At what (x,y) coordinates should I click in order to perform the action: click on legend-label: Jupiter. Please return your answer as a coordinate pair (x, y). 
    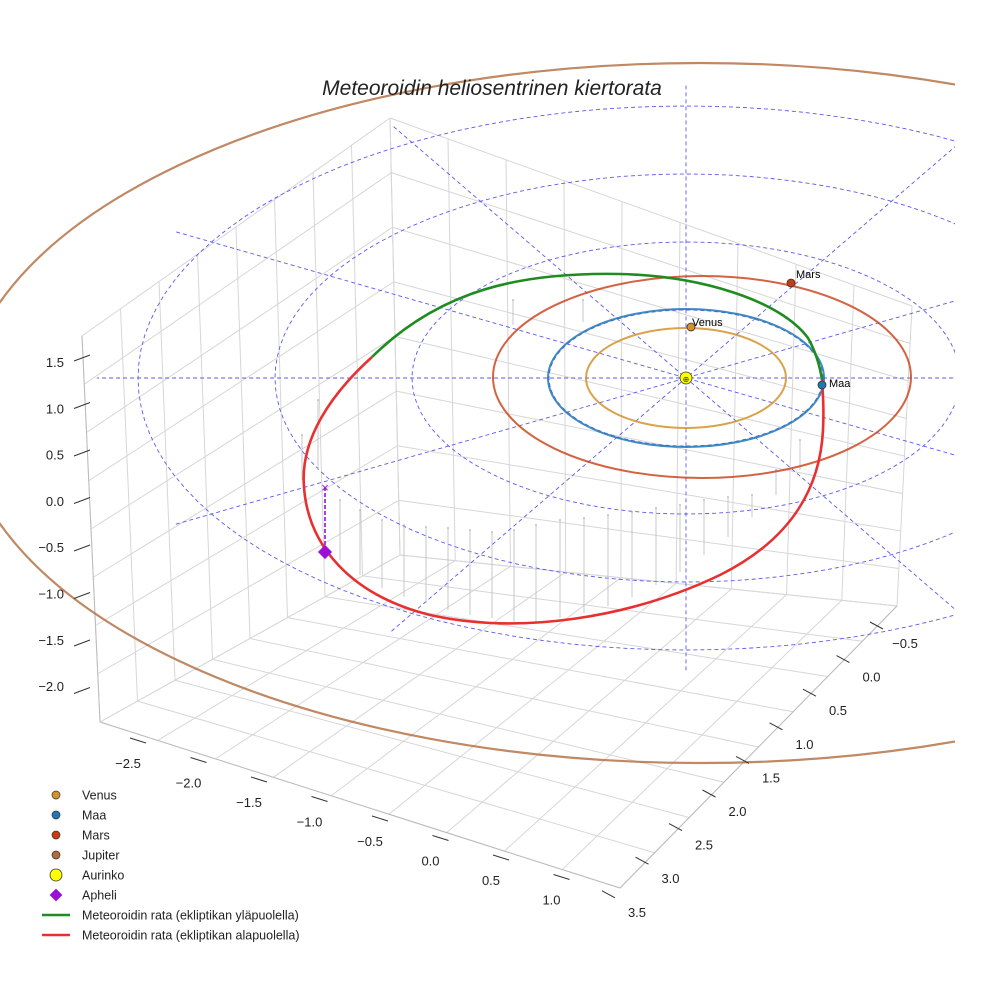
    Looking at the image, I should click on (101, 856).